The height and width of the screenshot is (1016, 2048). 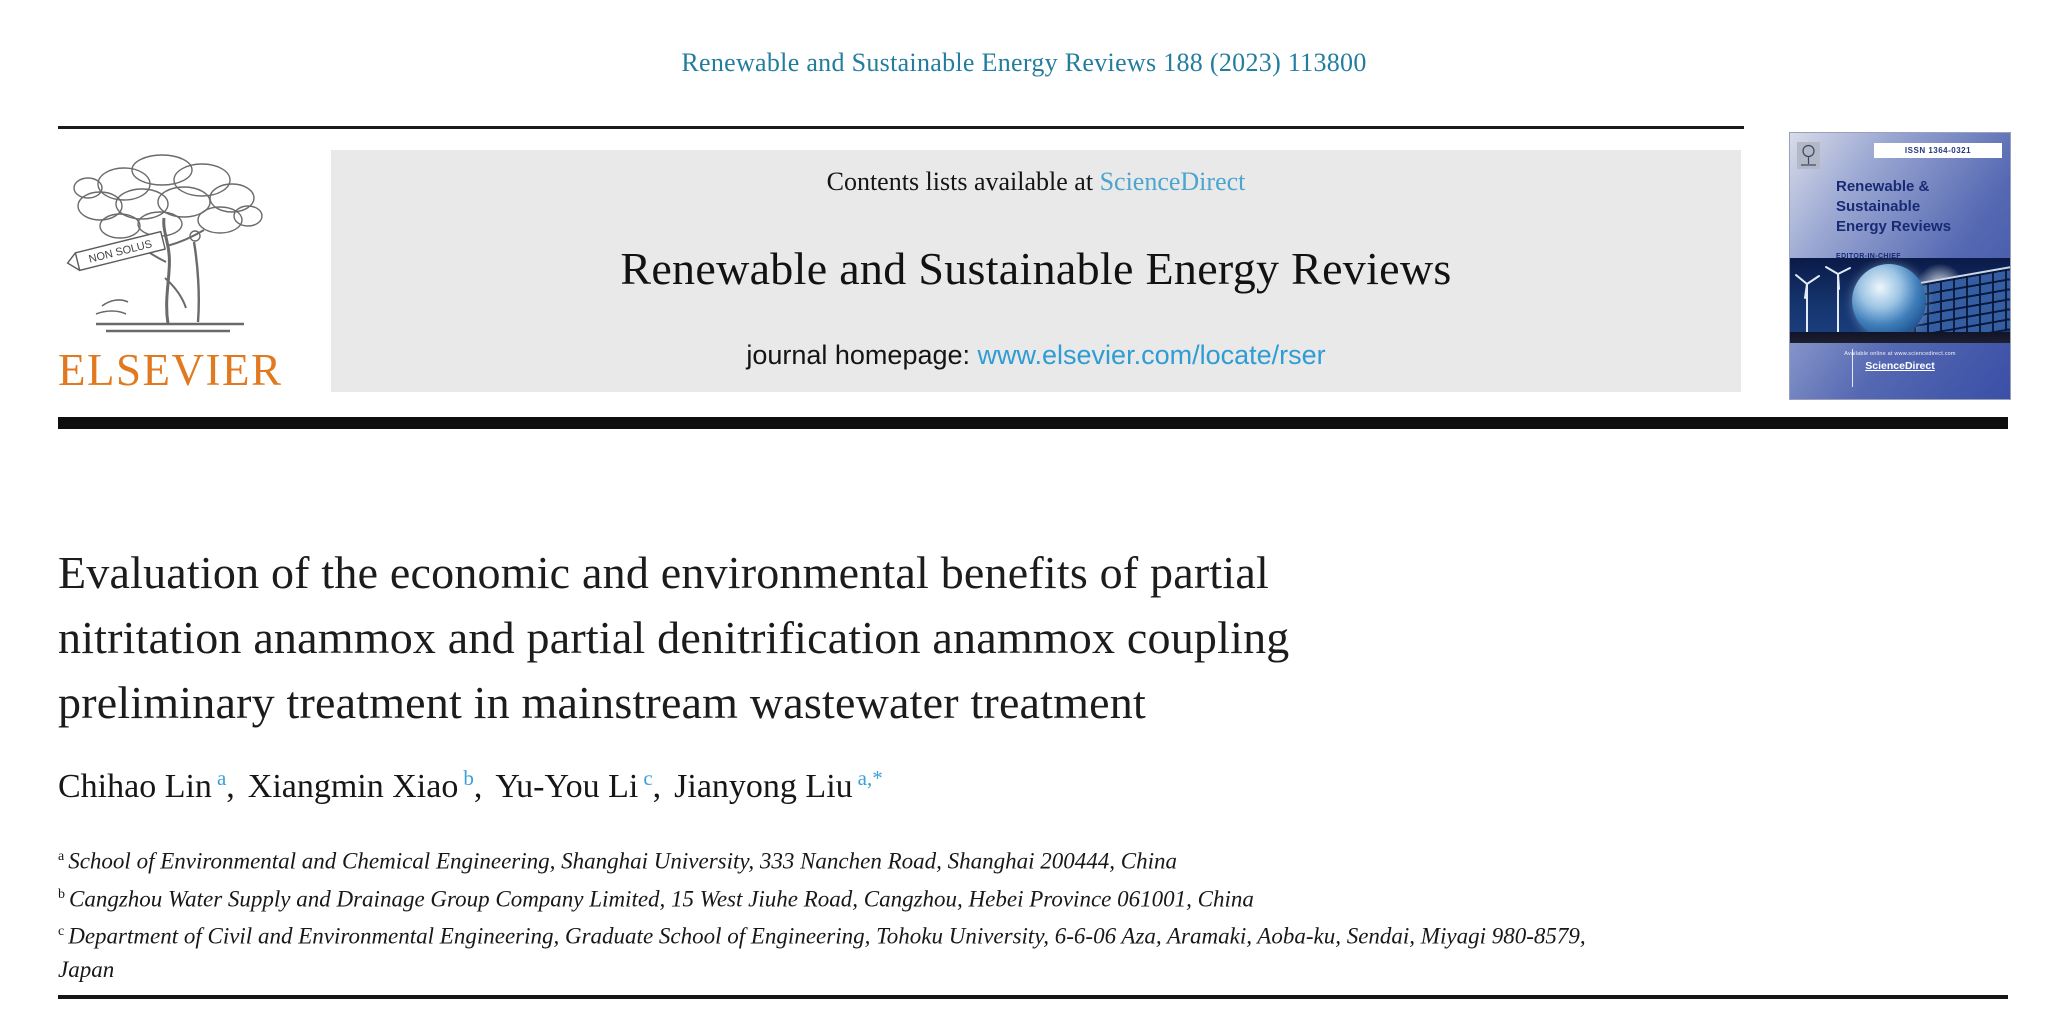 I want to click on cover-photo-ground, so click(x=1900, y=337).